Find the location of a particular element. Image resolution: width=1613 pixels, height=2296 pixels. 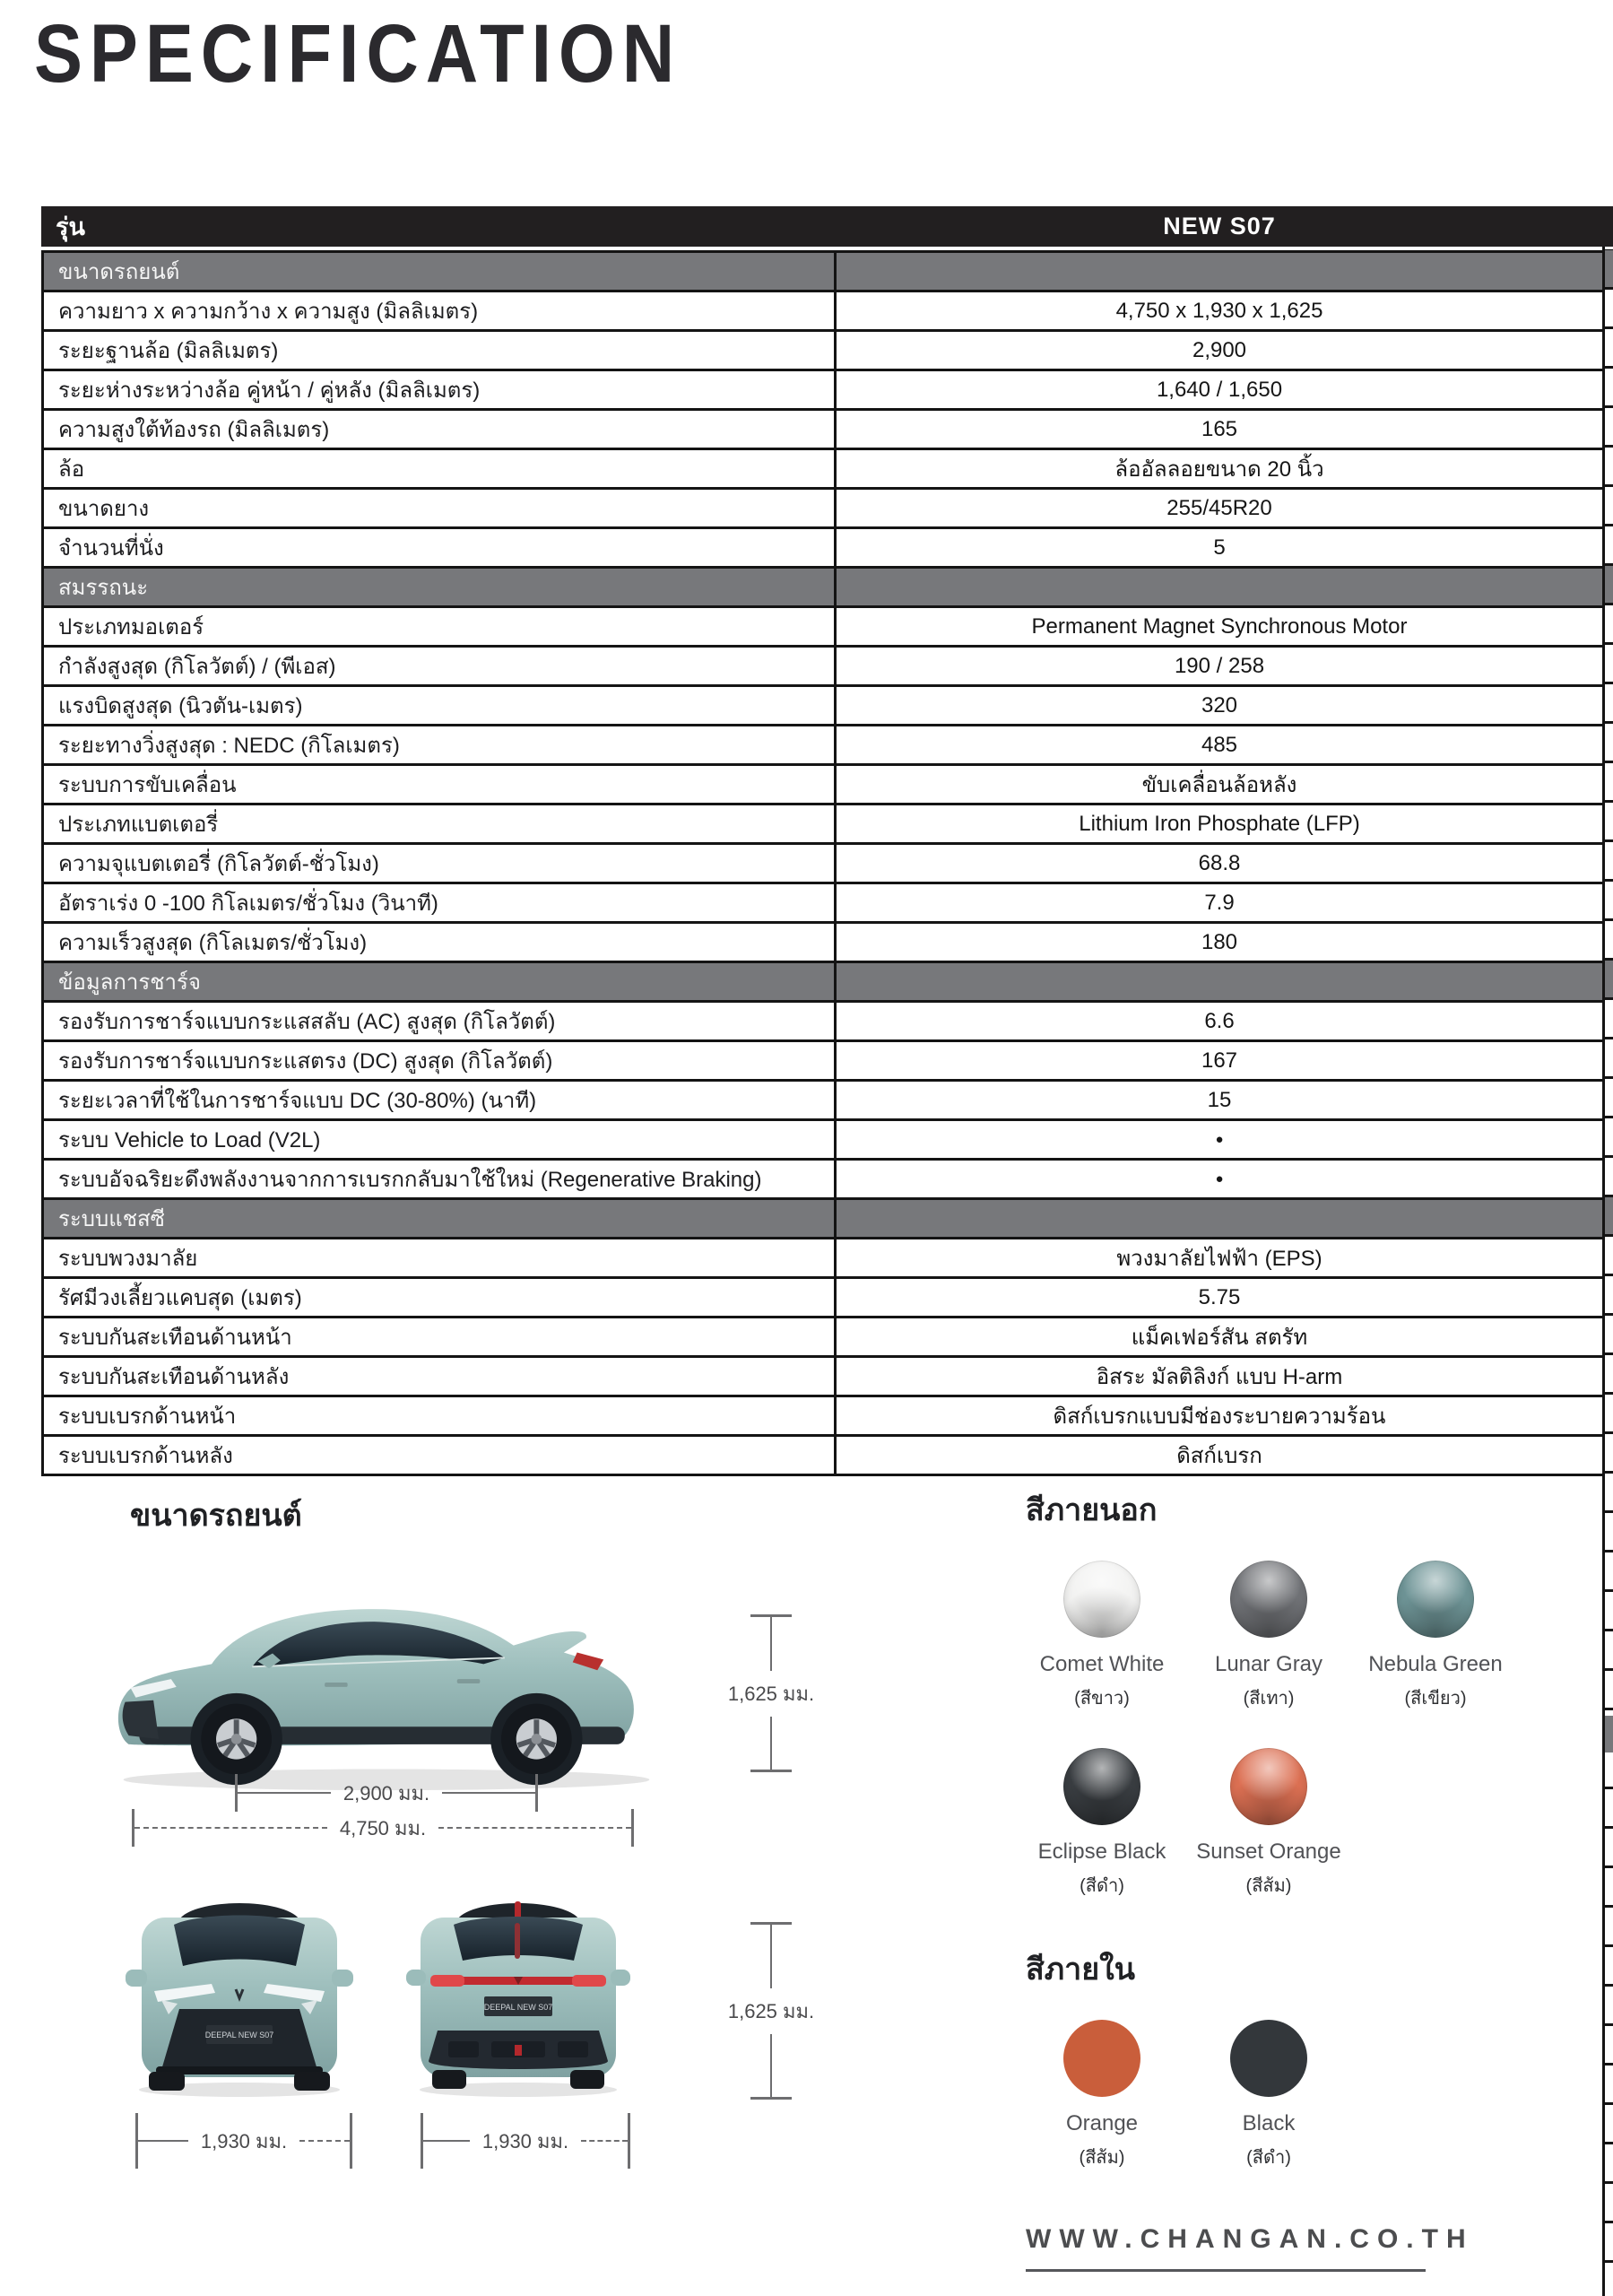

interior-colors-grid: Orange (สีส้ม) Black (สีดำ) is located at coordinates (1271, 2113).